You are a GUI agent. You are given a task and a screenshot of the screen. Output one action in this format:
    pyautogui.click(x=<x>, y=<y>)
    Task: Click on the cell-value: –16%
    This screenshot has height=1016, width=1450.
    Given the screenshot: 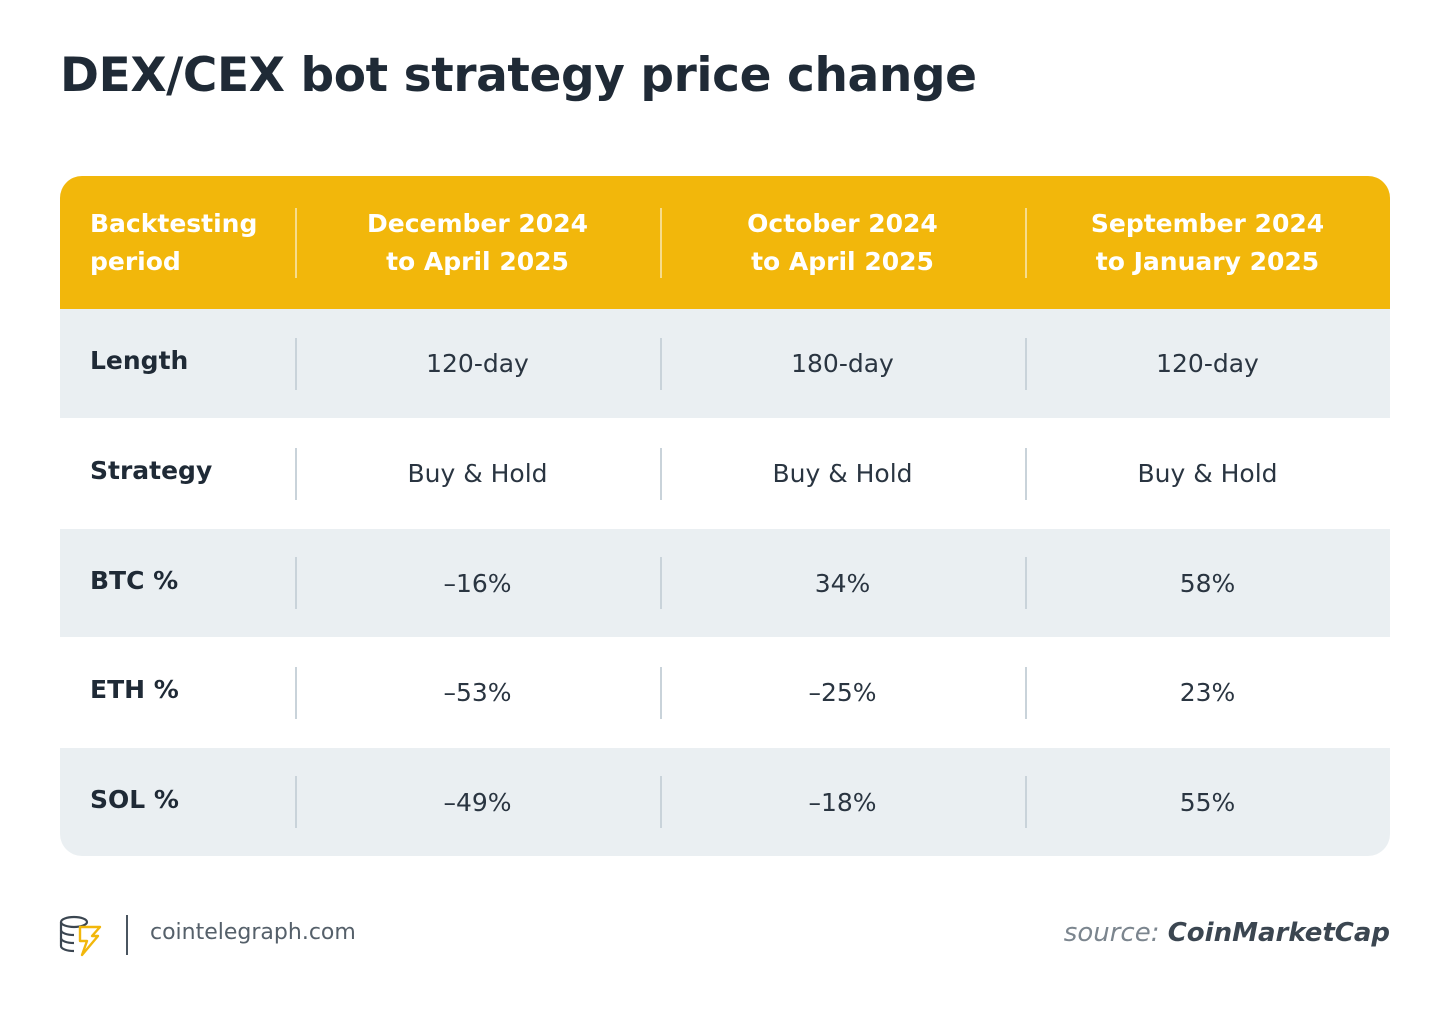 What is the action you would take?
    pyautogui.click(x=477, y=583)
    